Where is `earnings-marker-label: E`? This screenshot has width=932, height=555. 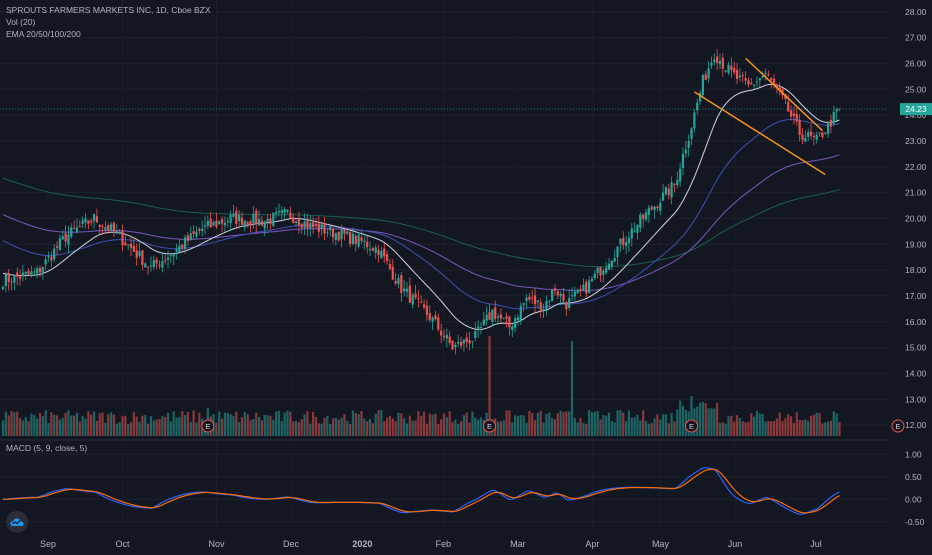 earnings-marker-label: E is located at coordinates (897, 426).